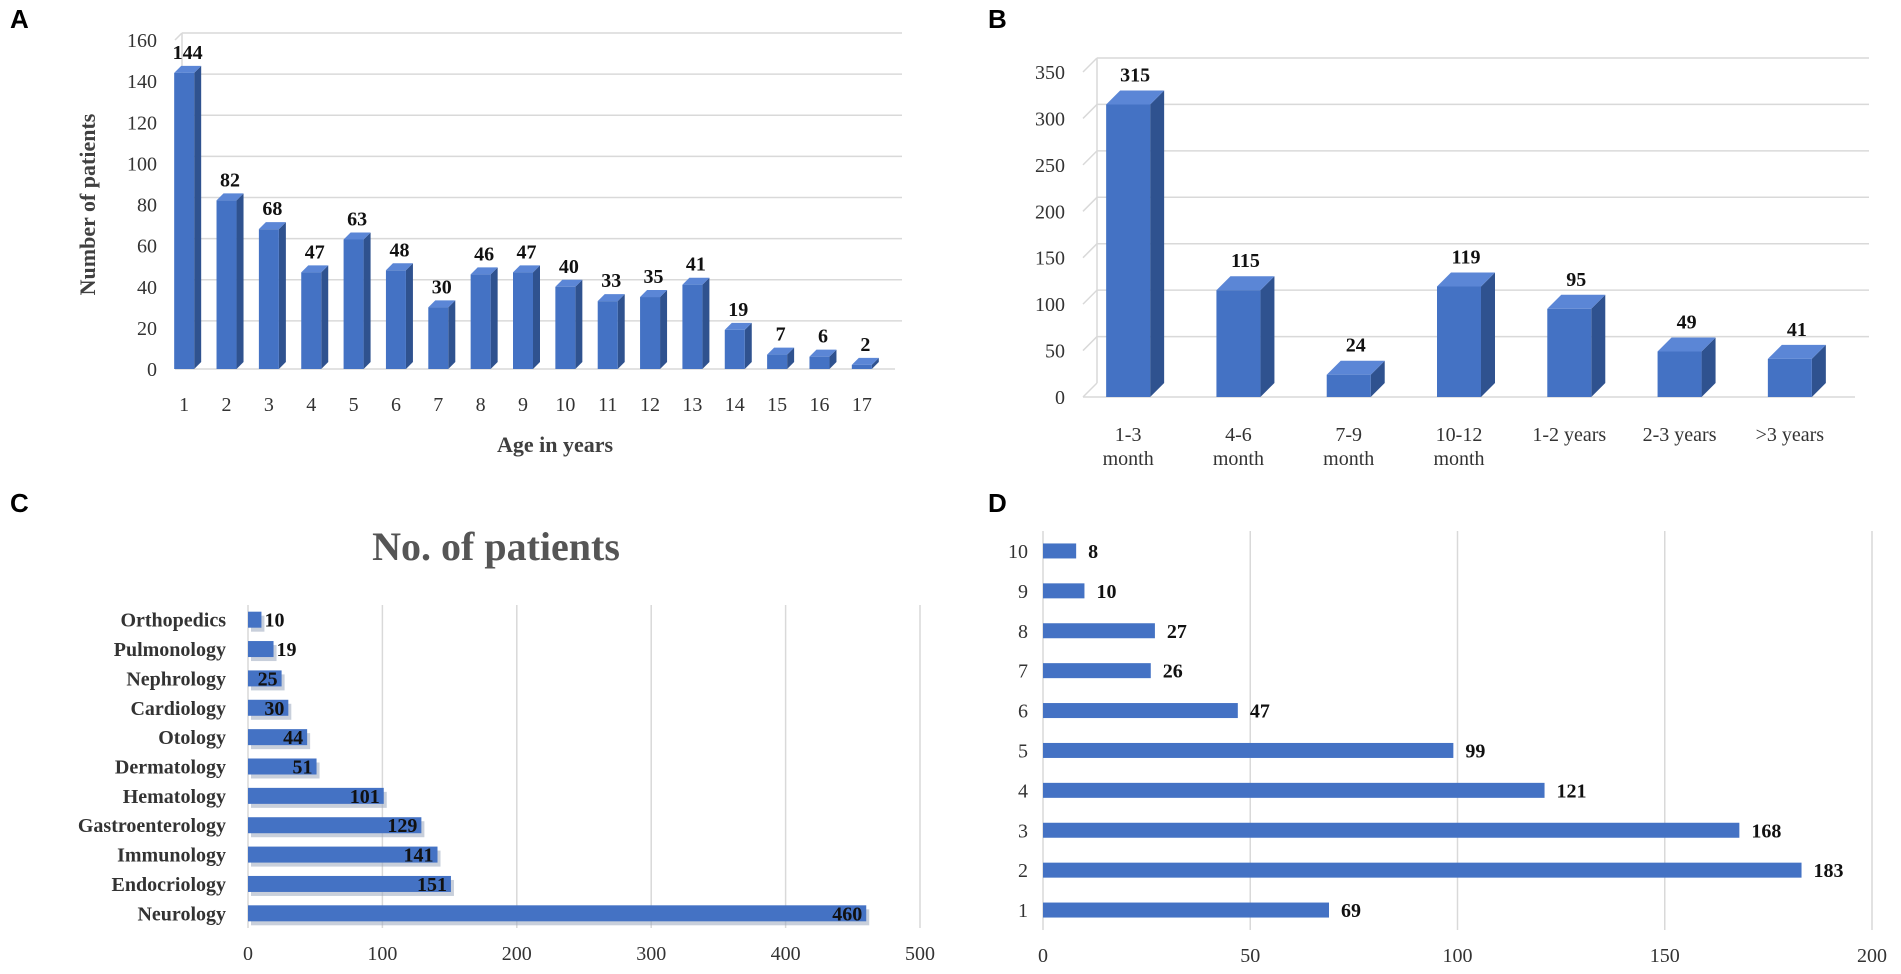 The height and width of the screenshot is (974, 1901). I want to click on x-tick-line: 12, so click(650, 405).